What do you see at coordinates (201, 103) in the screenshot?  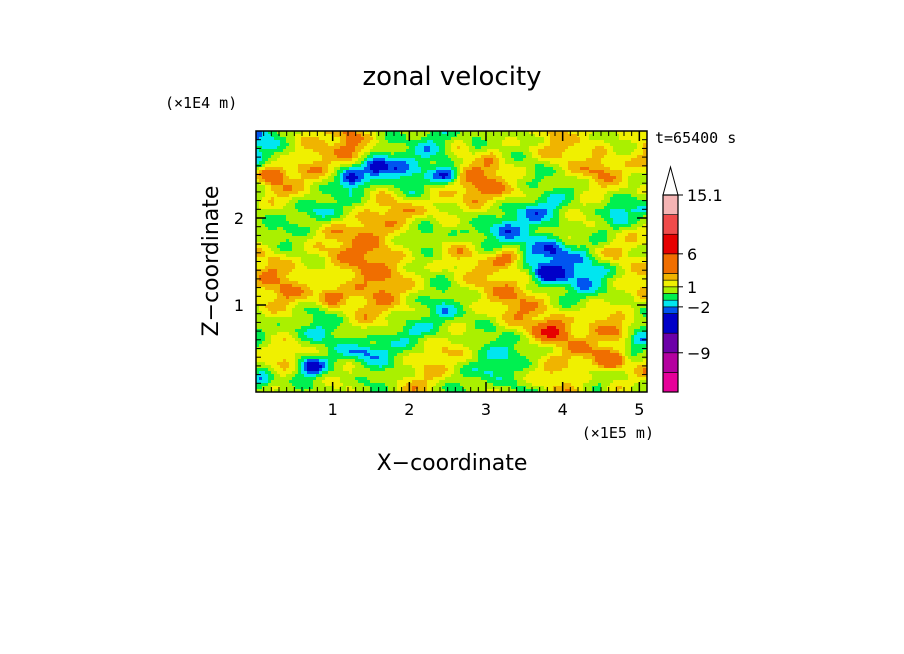 I see `y-unit-label: (×1E4 m)` at bounding box center [201, 103].